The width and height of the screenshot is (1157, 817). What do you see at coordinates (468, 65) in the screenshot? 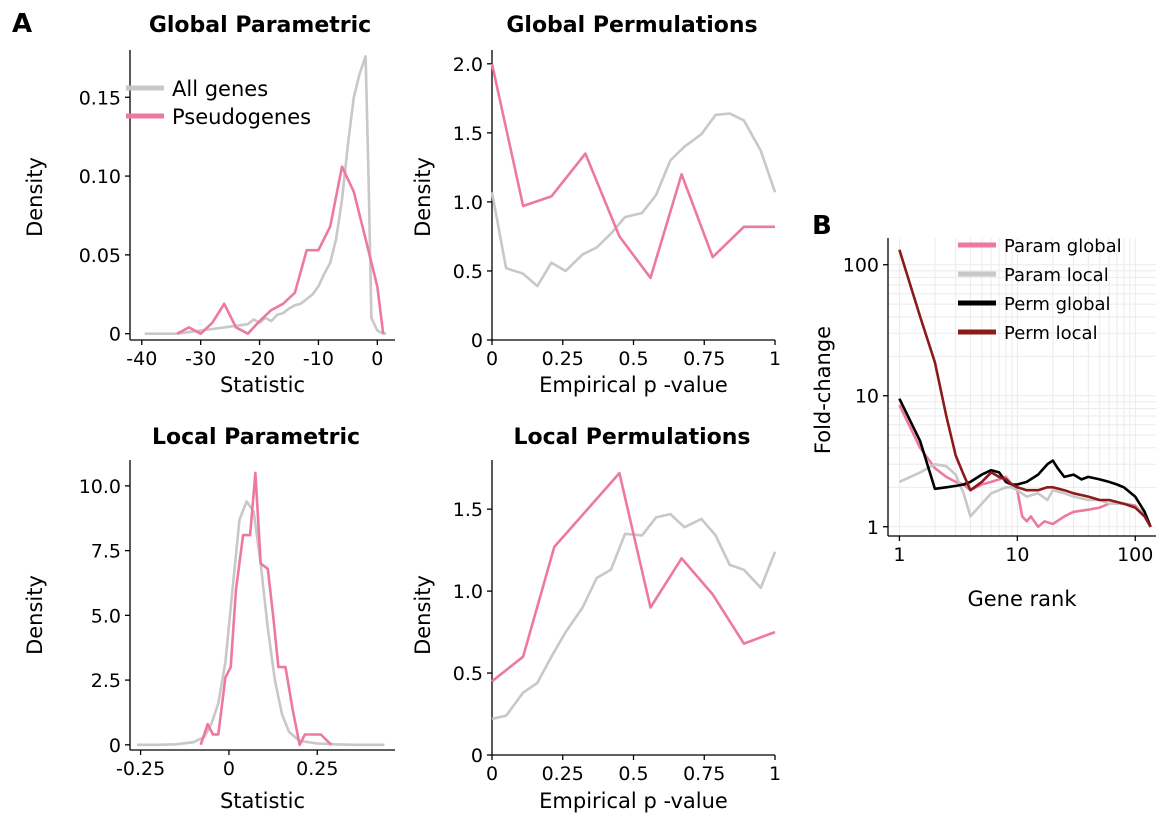
I see `y-tick-label: 2.0` at bounding box center [468, 65].